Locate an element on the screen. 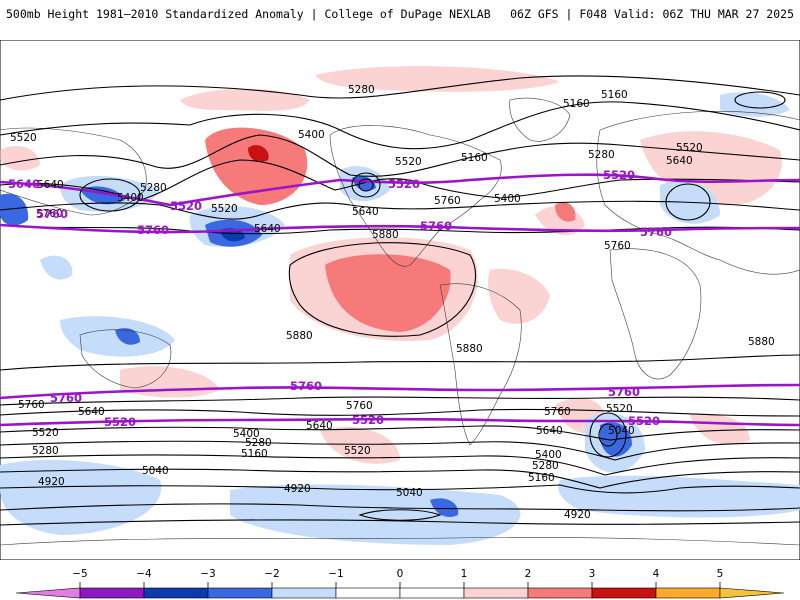 Image resolution: width=800 pixels, height=600 pixels. eurasia-outline is located at coordinates (698, 192).